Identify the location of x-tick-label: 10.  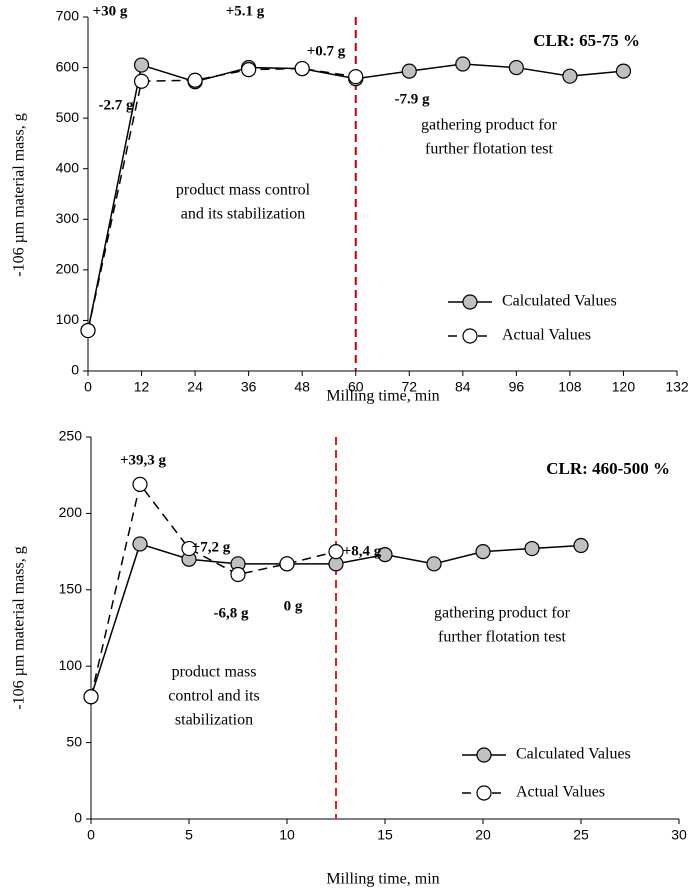
(287, 835).